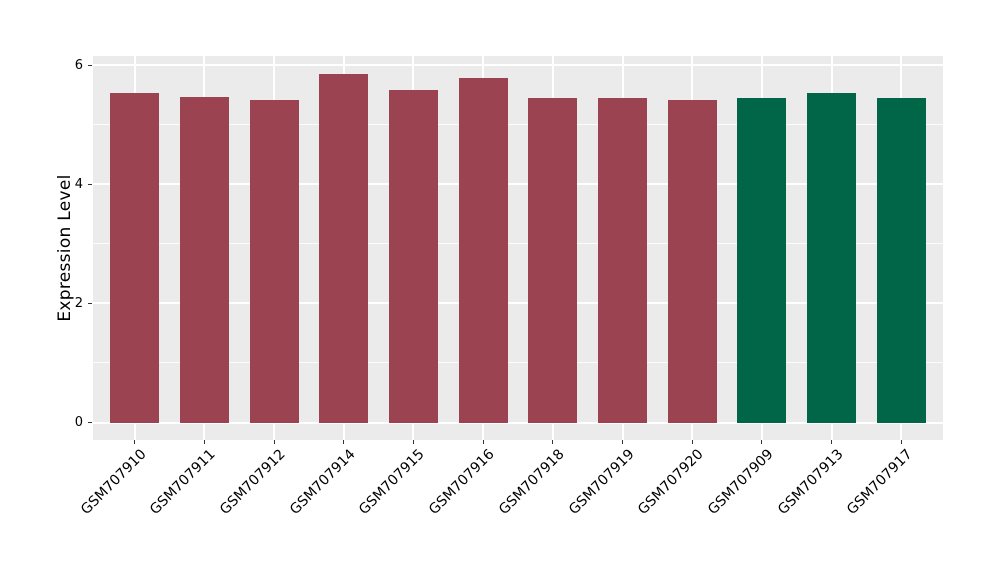 The width and height of the screenshot is (1000, 580). Describe the element at coordinates (204, 260) in the screenshot. I see `bar-GSM707911` at that location.